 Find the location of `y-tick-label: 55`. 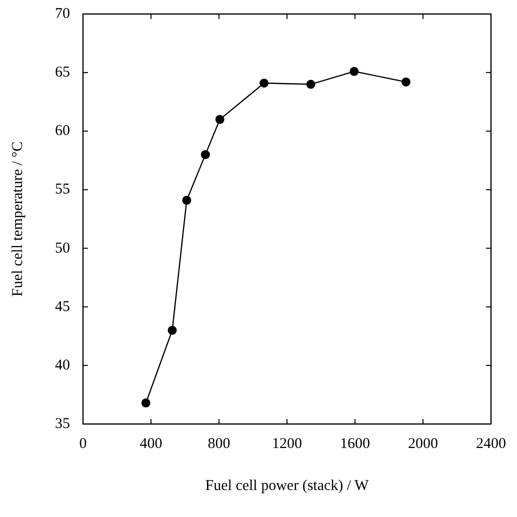

y-tick-label: 55 is located at coordinates (62, 190).